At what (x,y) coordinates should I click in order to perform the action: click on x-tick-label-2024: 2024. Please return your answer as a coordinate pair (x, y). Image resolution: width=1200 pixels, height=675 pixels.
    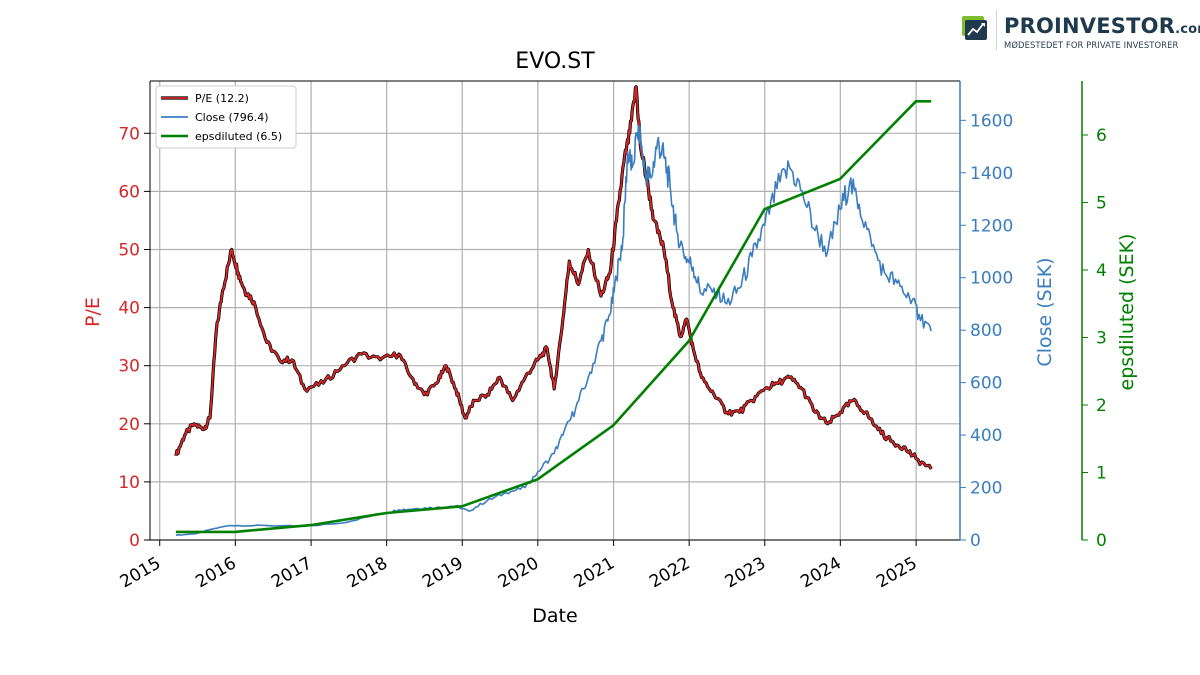
    Looking at the image, I should click on (820, 572).